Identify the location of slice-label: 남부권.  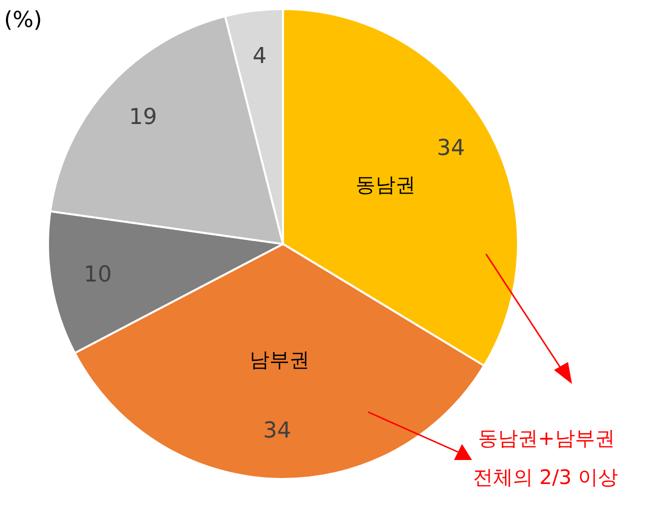
(279, 360).